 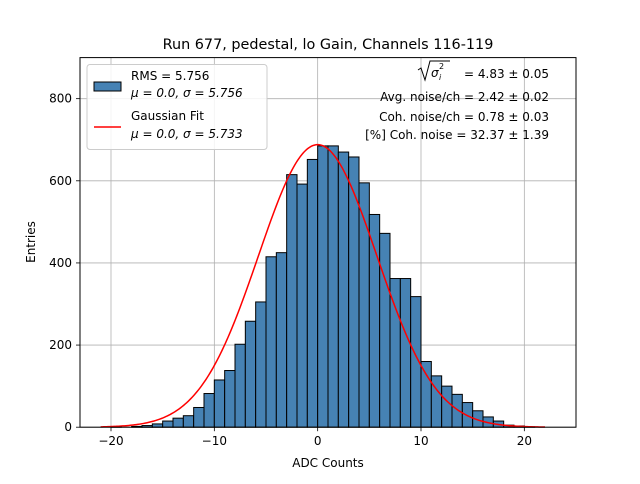 I want to click on x-tick-label: 20, so click(x=524, y=441).